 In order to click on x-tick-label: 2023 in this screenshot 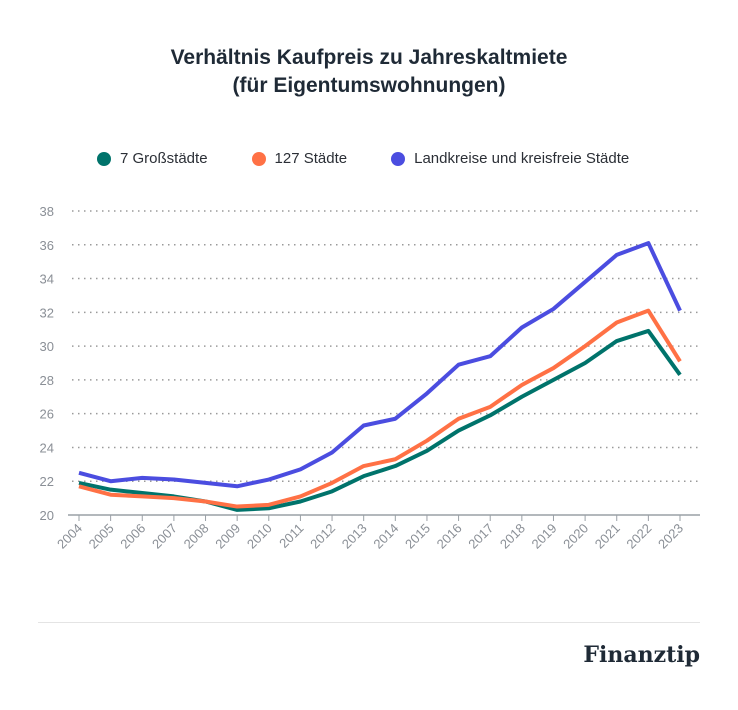, I will do `click(670, 536)`.